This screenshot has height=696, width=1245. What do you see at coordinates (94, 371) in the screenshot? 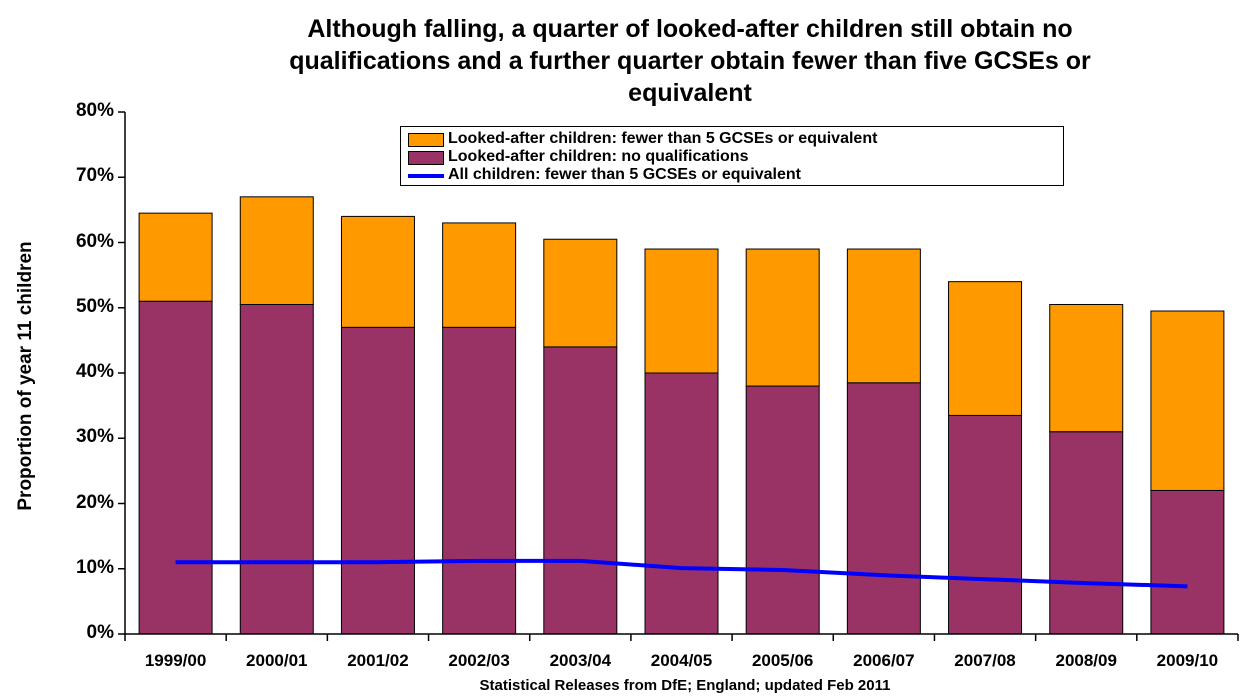
I see `y-tick-label: 40%` at bounding box center [94, 371].